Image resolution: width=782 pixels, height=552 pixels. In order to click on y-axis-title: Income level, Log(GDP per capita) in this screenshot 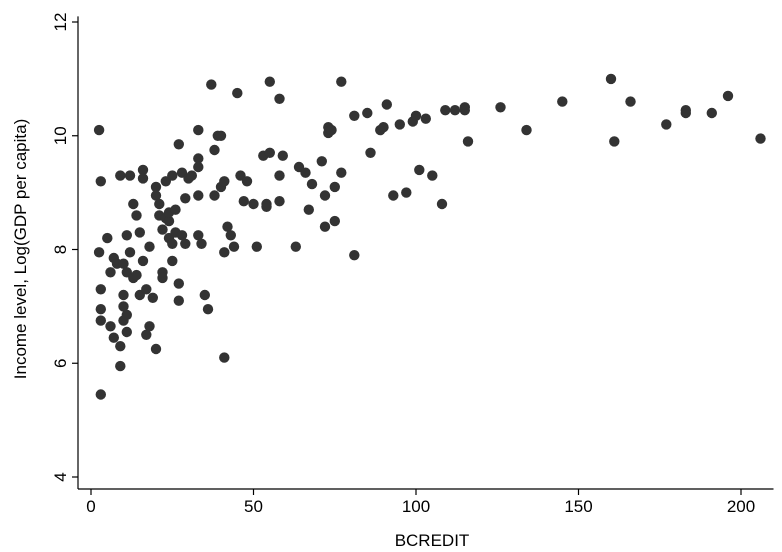, I will do `click(20, 249)`.